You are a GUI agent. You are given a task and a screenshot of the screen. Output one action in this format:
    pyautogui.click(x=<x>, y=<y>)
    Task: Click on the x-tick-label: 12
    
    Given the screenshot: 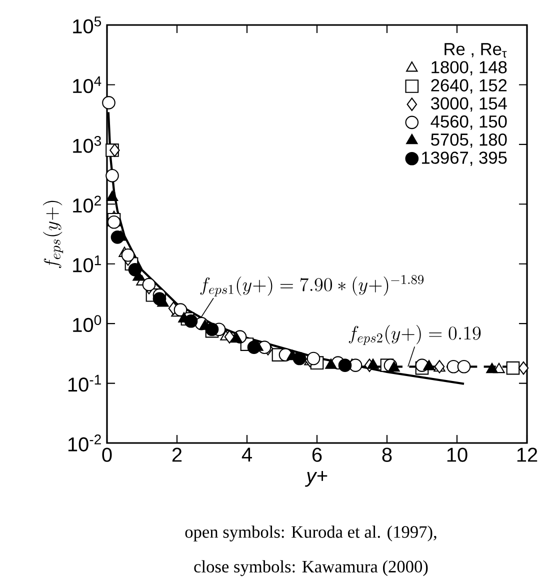 What is the action you would take?
    pyautogui.click(x=527, y=455)
    